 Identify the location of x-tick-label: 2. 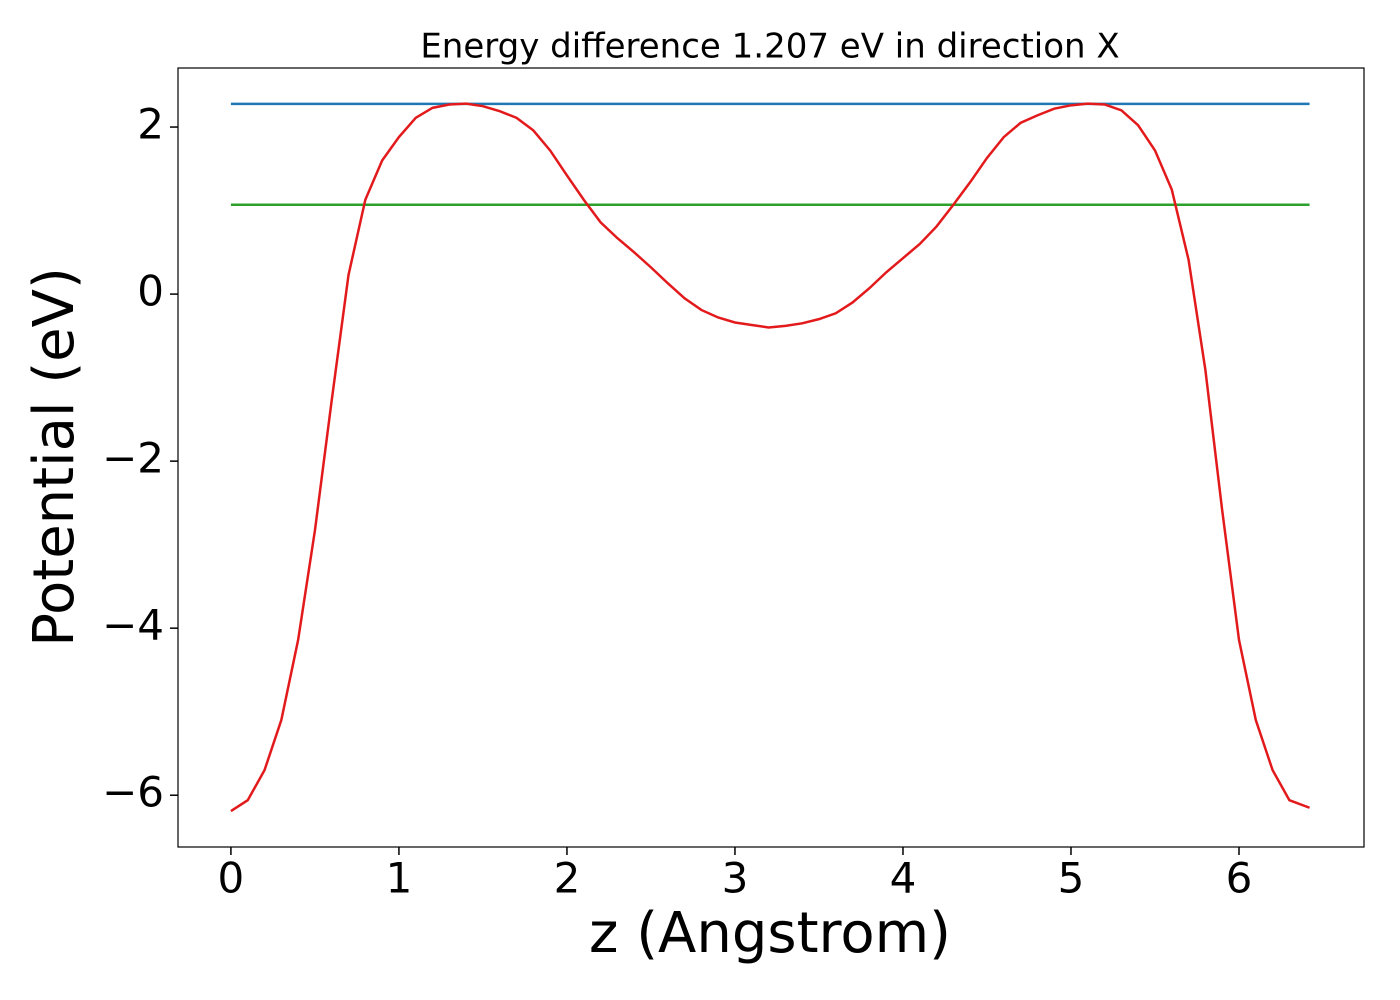
(567, 878).